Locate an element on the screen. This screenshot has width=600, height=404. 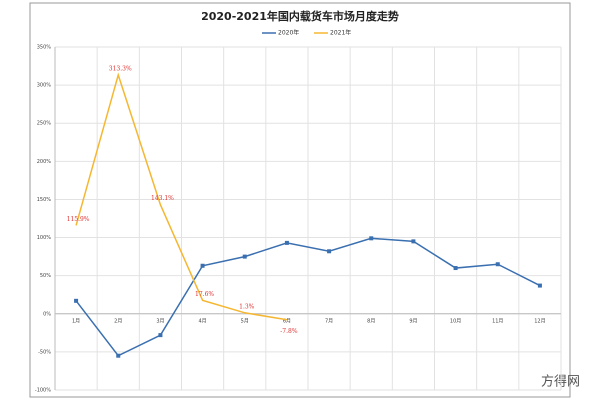
legend-label: 2021年 is located at coordinates (340, 33).